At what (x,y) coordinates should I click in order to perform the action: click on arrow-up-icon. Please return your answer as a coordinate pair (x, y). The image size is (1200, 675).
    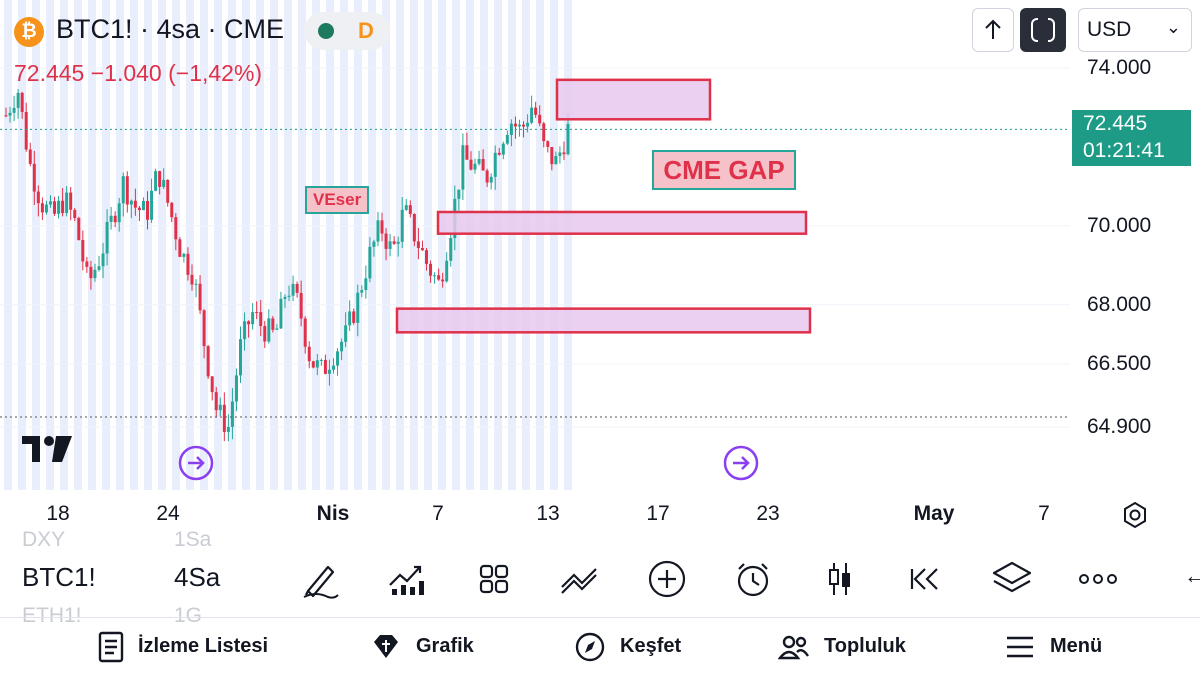
    Looking at the image, I should click on (993, 29).